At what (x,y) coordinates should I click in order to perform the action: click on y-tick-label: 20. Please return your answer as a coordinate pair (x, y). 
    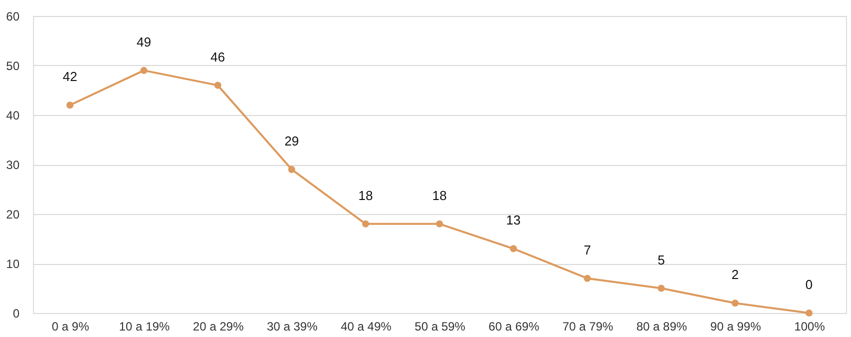
    Looking at the image, I should click on (13, 215).